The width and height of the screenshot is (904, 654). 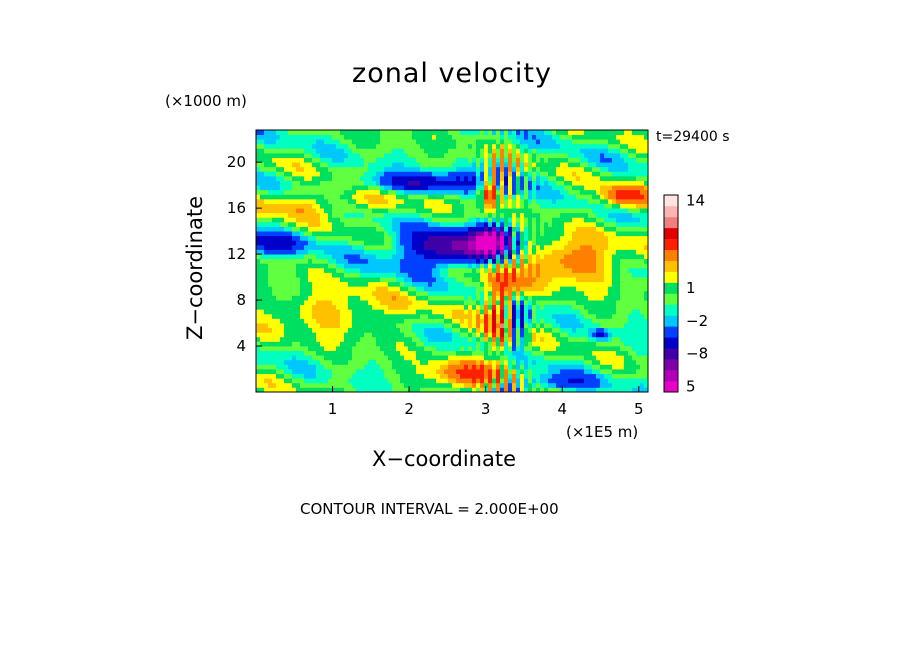 I want to click on x-axis-label: X−coordinate, so click(x=444, y=459).